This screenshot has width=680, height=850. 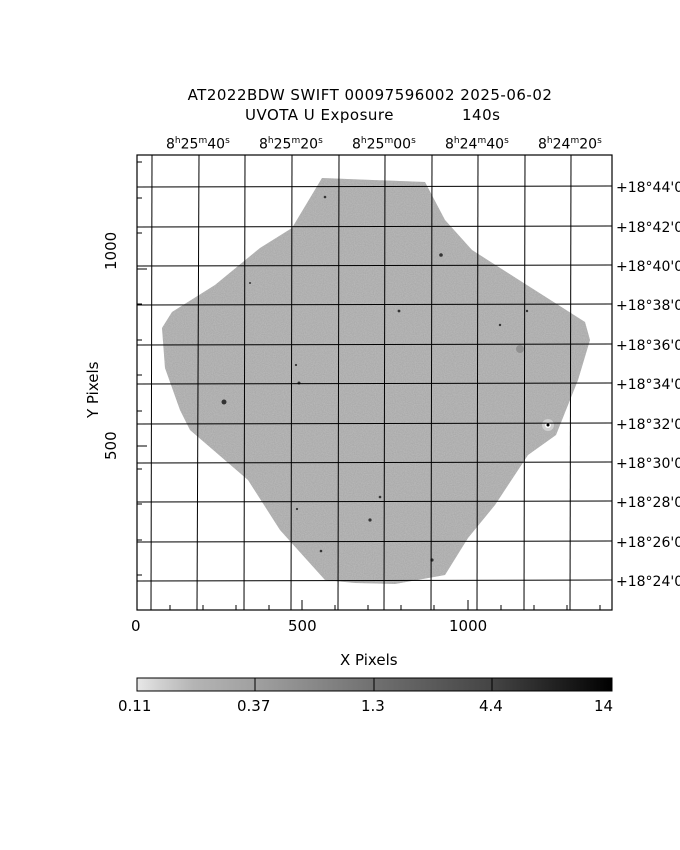 What do you see at coordinates (648, 228) in the screenshot?
I see `dec-tick-label: +18°42'0` at bounding box center [648, 228].